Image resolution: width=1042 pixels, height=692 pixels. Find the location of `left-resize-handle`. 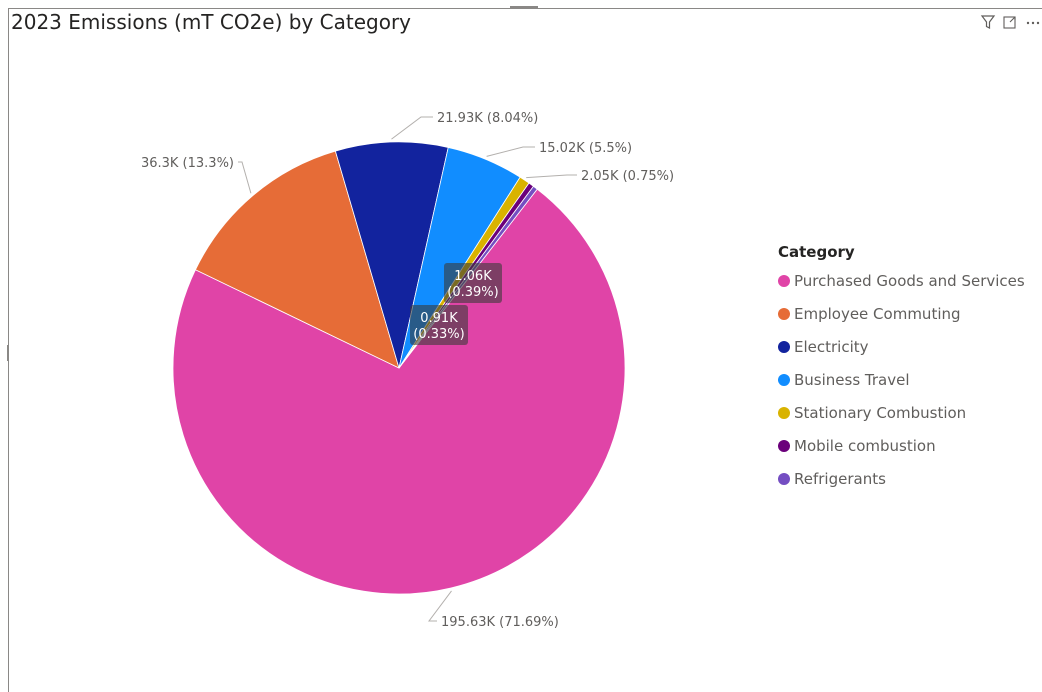

left-resize-handle is located at coordinates (8, 353).